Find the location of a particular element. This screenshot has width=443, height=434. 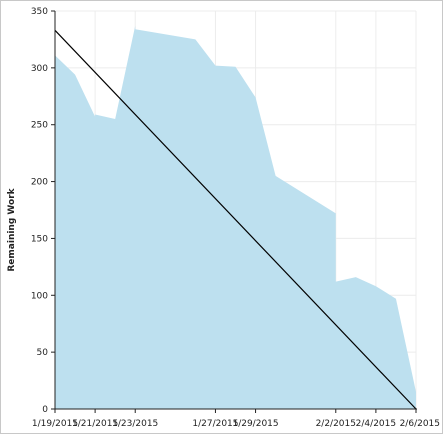

x-tick-label: 1/21/2015 is located at coordinates (95, 424).